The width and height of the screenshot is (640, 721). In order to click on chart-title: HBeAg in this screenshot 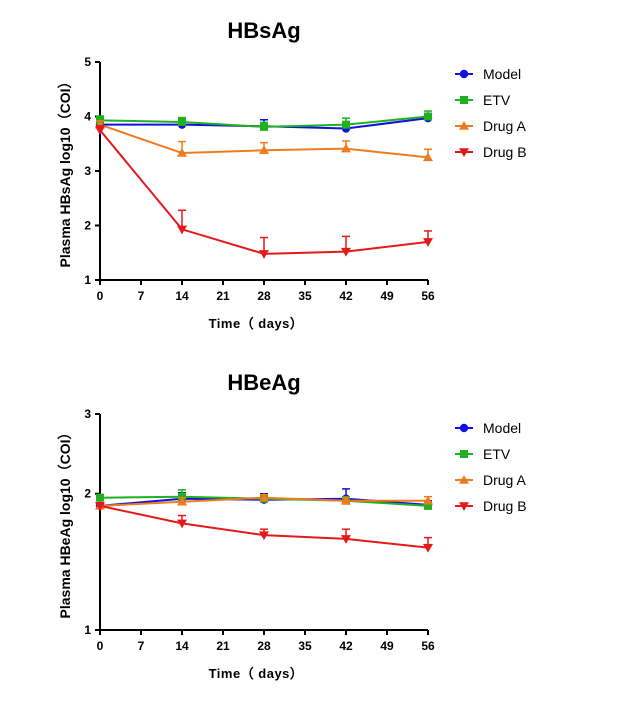, I will do `click(263, 382)`.